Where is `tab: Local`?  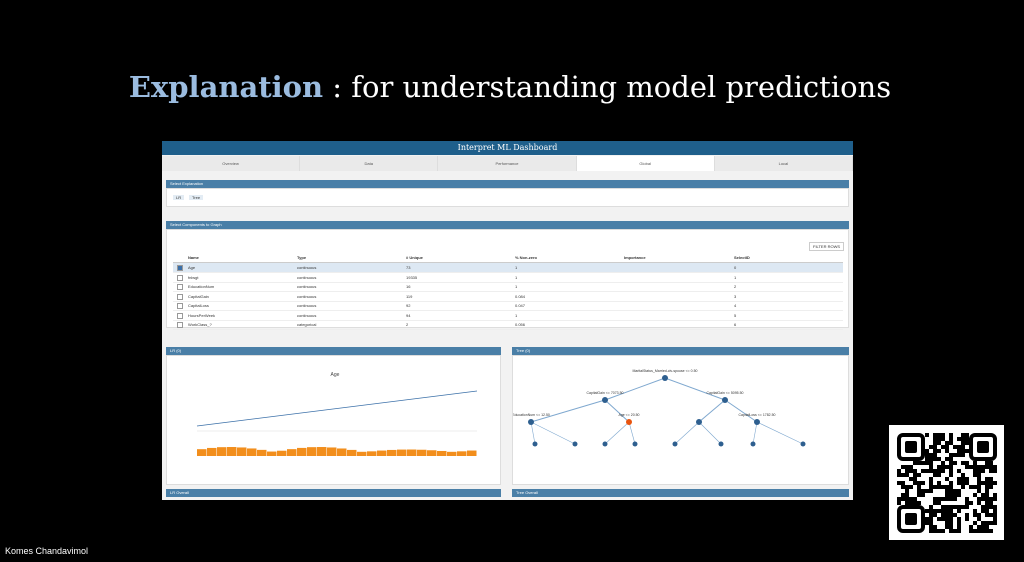
tab: Local is located at coordinates (783, 163).